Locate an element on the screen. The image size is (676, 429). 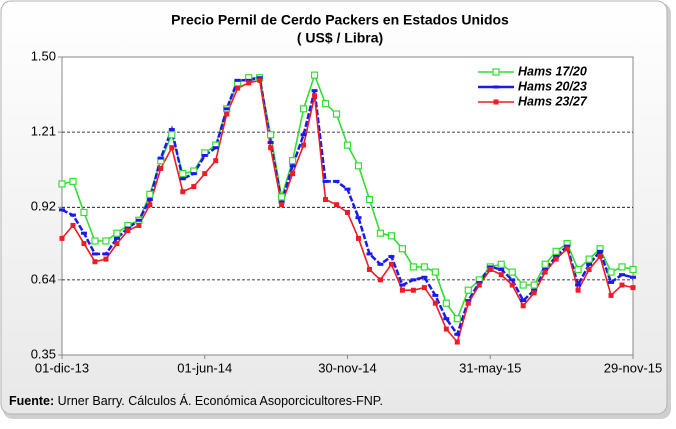
legend-label: Hams 20/23 is located at coordinates (552, 86).